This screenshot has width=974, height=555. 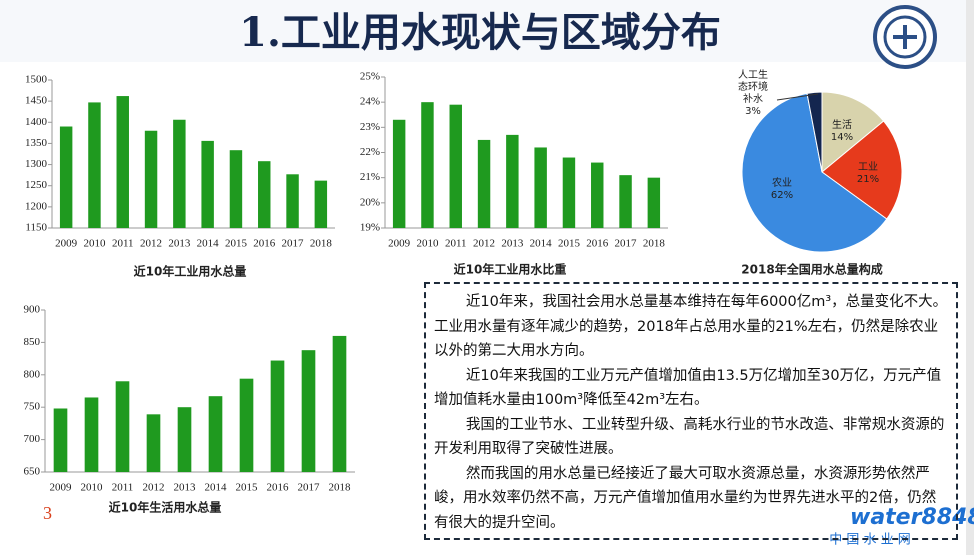 I want to click on pie-value-label: 14%, so click(x=842, y=137).